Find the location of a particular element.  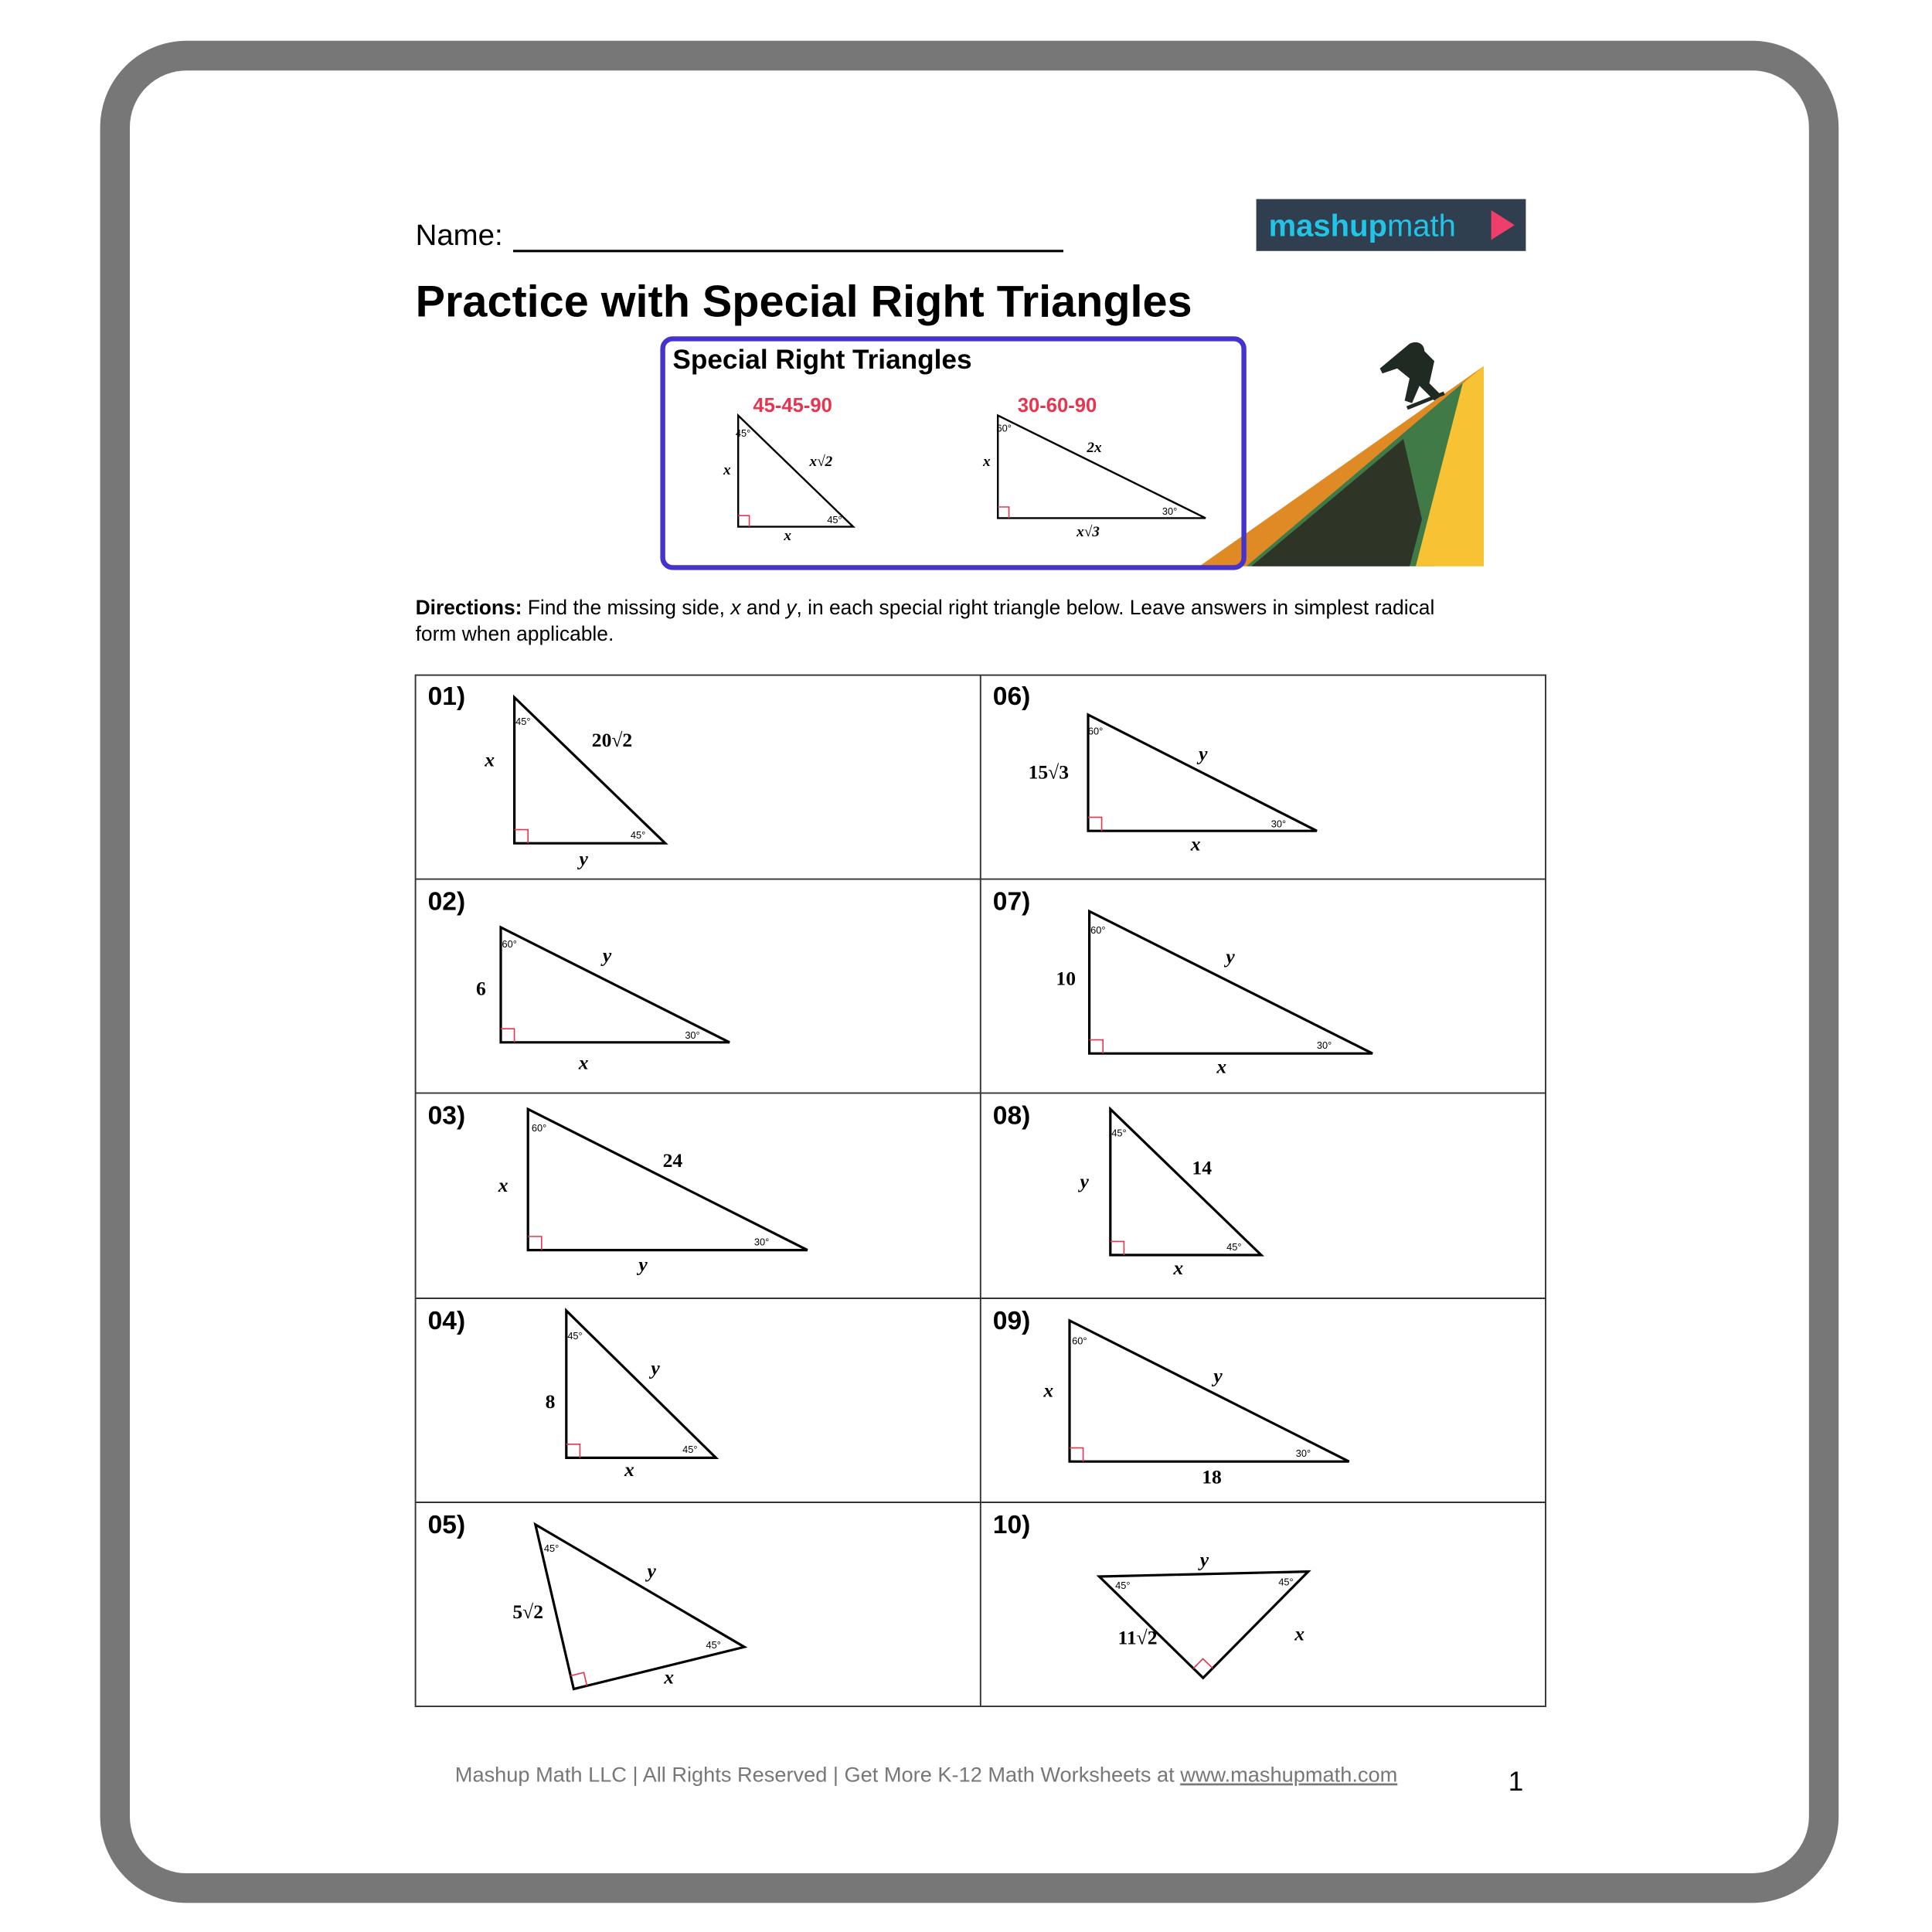

side-label: 5√2 is located at coordinates (528, 1612).